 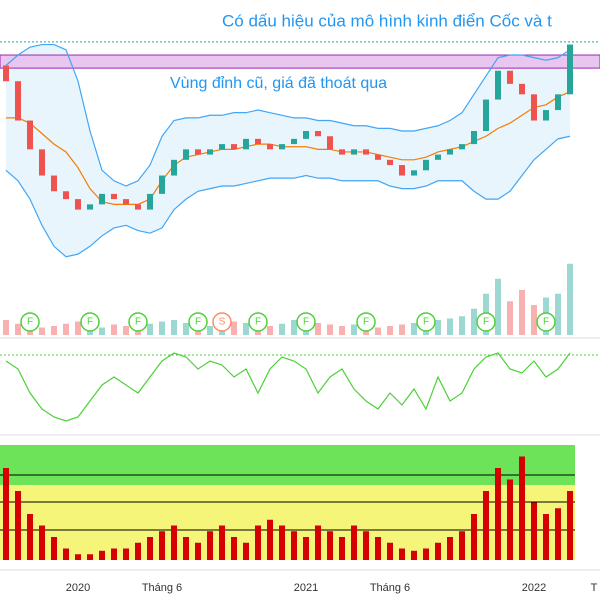 What do you see at coordinates (162, 588) in the screenshot?
I see `x-tick-label: Tháng 6` at bounding box center [162, 588].